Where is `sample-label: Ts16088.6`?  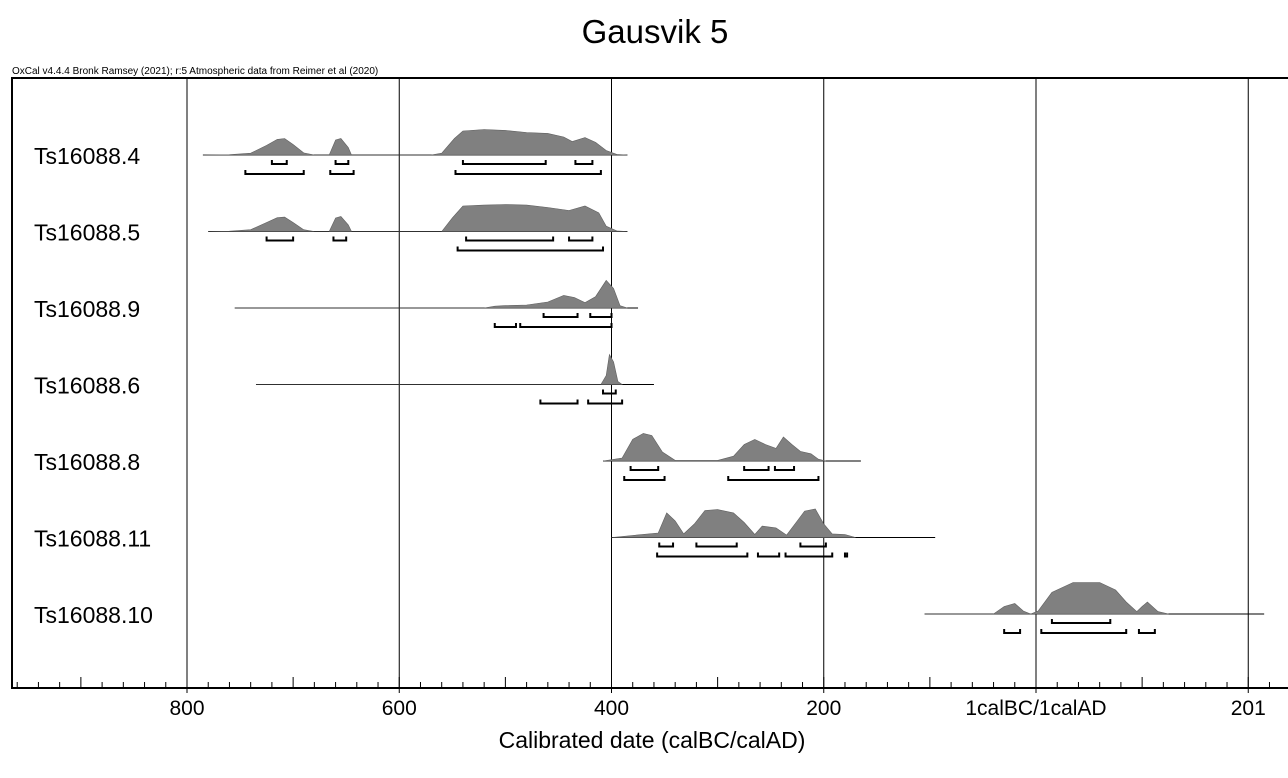
sample-label: Ts16088.6 is located at coordinates (87, 386).